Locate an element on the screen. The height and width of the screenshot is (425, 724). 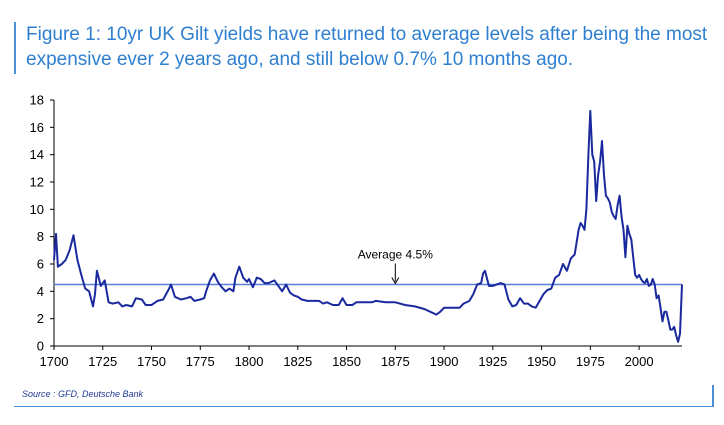
x-tick-label: 1975 is located at coordinates (590, 361).